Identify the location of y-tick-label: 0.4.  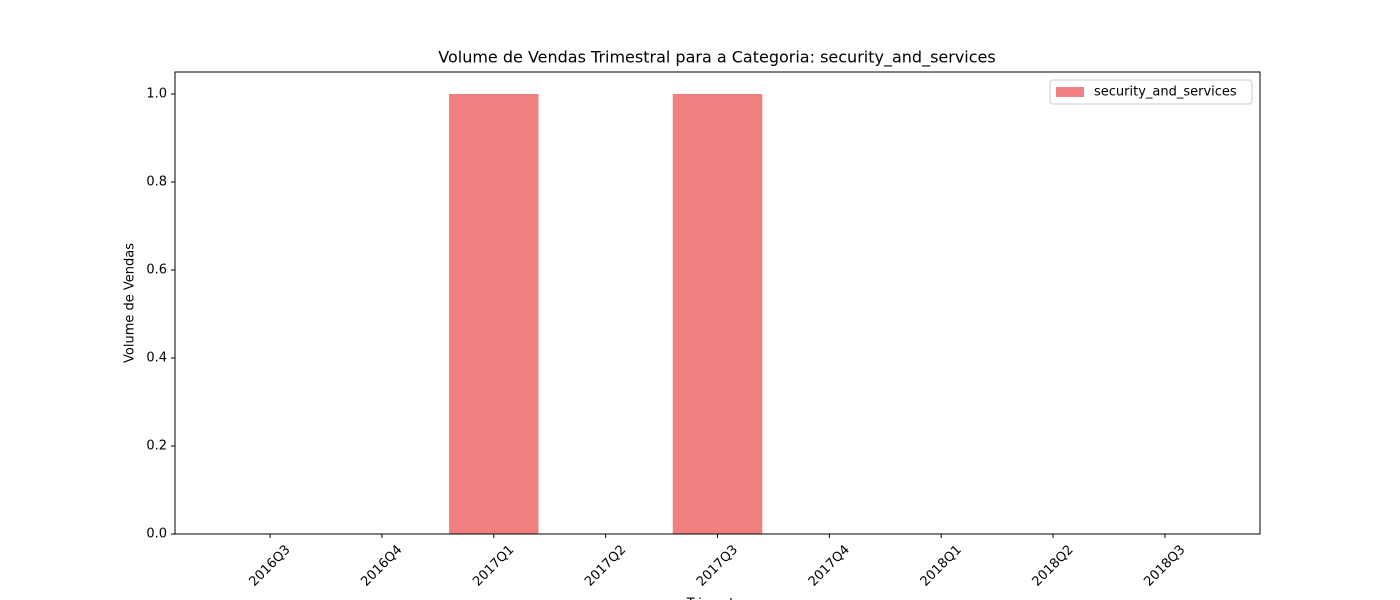
(156, 358).